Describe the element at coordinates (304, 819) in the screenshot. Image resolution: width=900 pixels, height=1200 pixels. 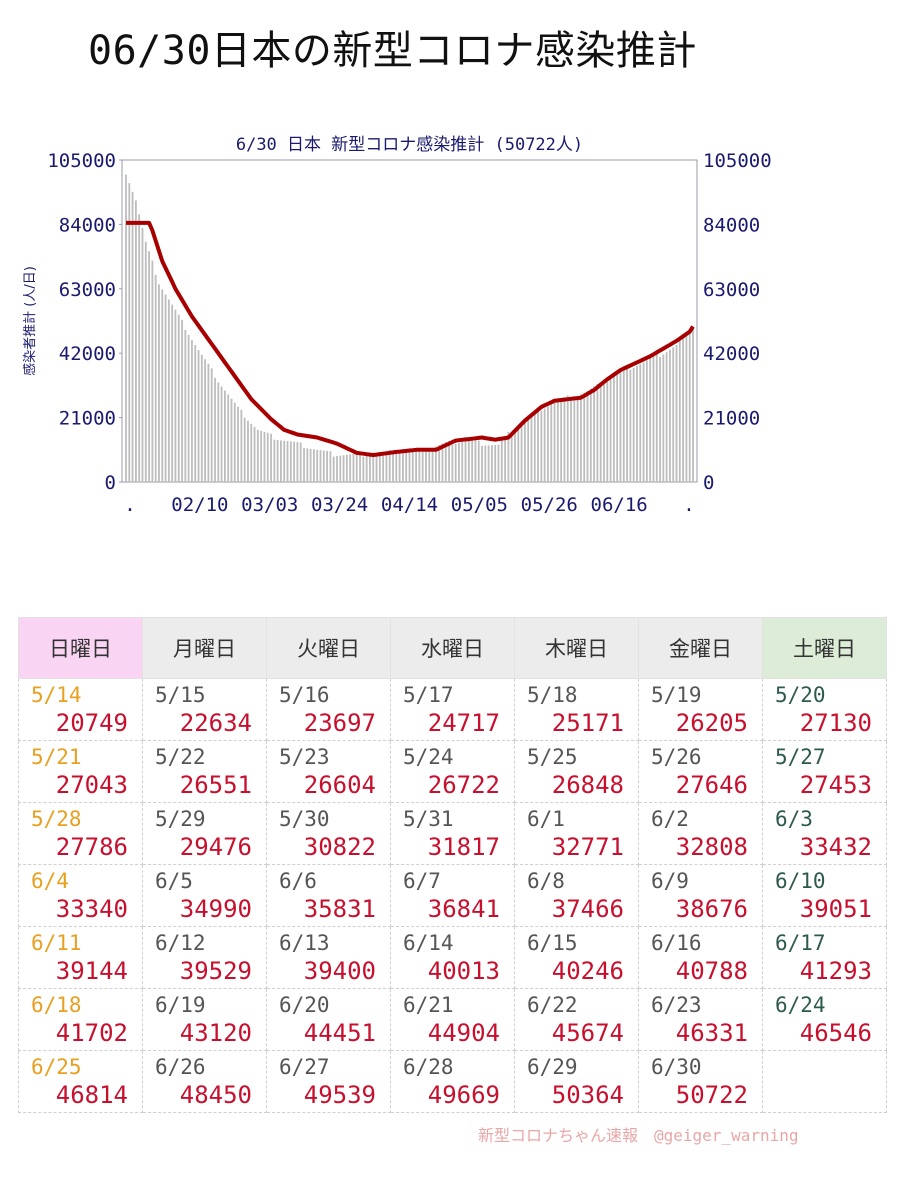
I see `cell-date: 5/30` at that location.